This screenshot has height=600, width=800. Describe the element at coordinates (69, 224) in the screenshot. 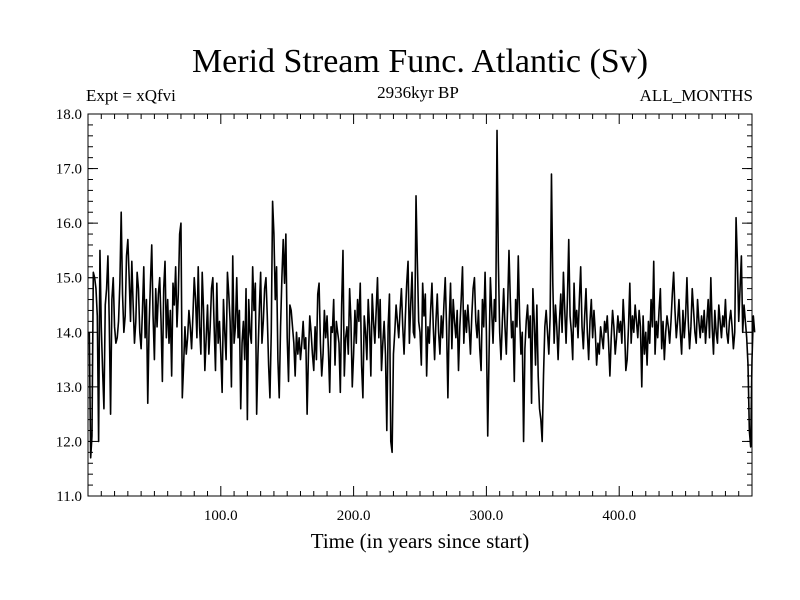

I see `y-tick-label: 16.0` at that location.